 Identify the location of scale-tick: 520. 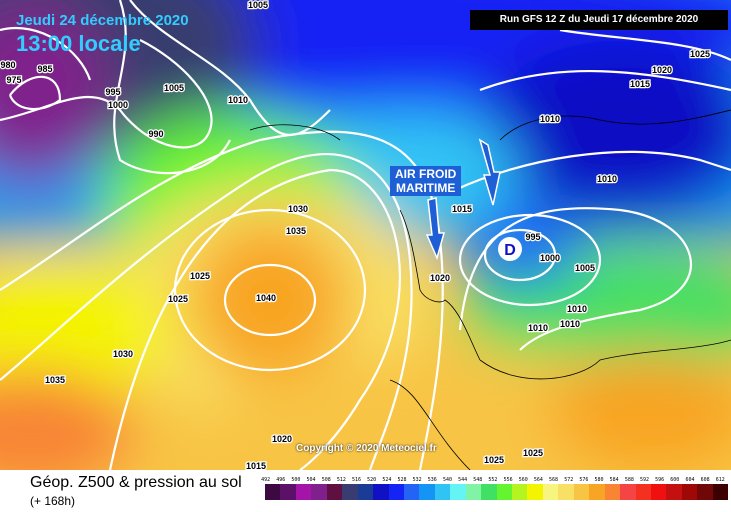
(372, 480).